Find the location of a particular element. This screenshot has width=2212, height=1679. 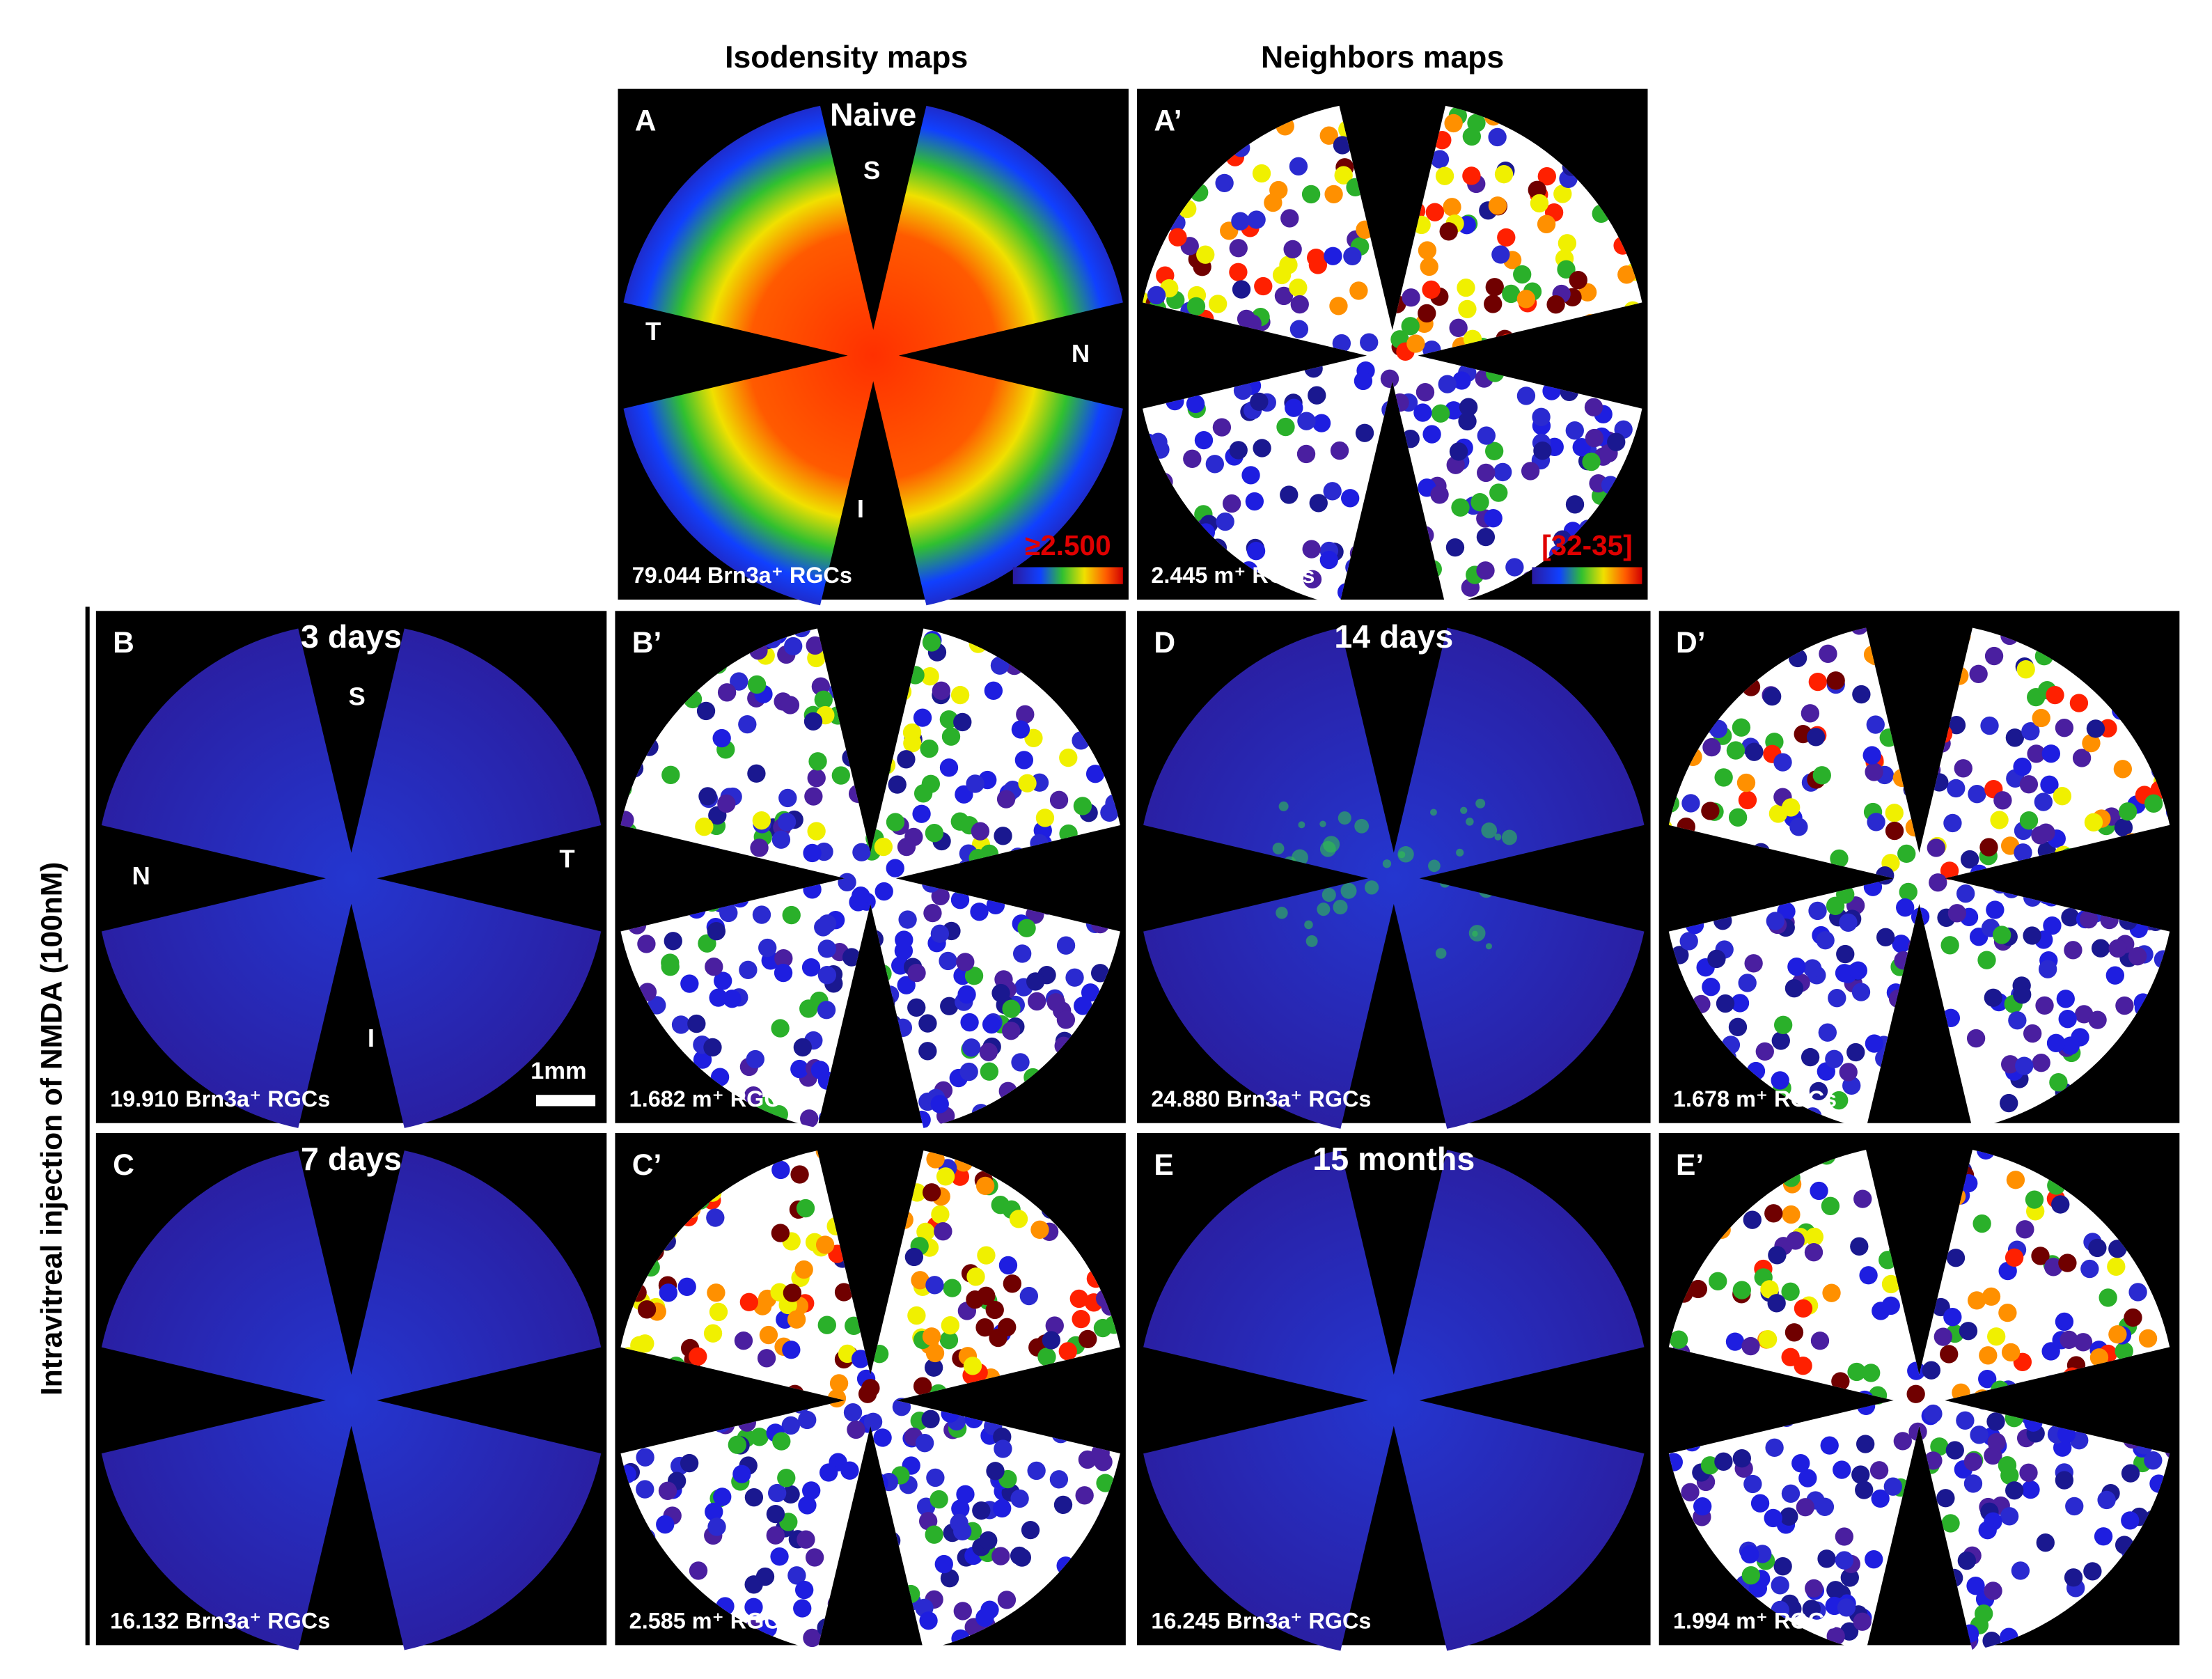

panel-title: 15 months is located at coordinates (1393, 1159).